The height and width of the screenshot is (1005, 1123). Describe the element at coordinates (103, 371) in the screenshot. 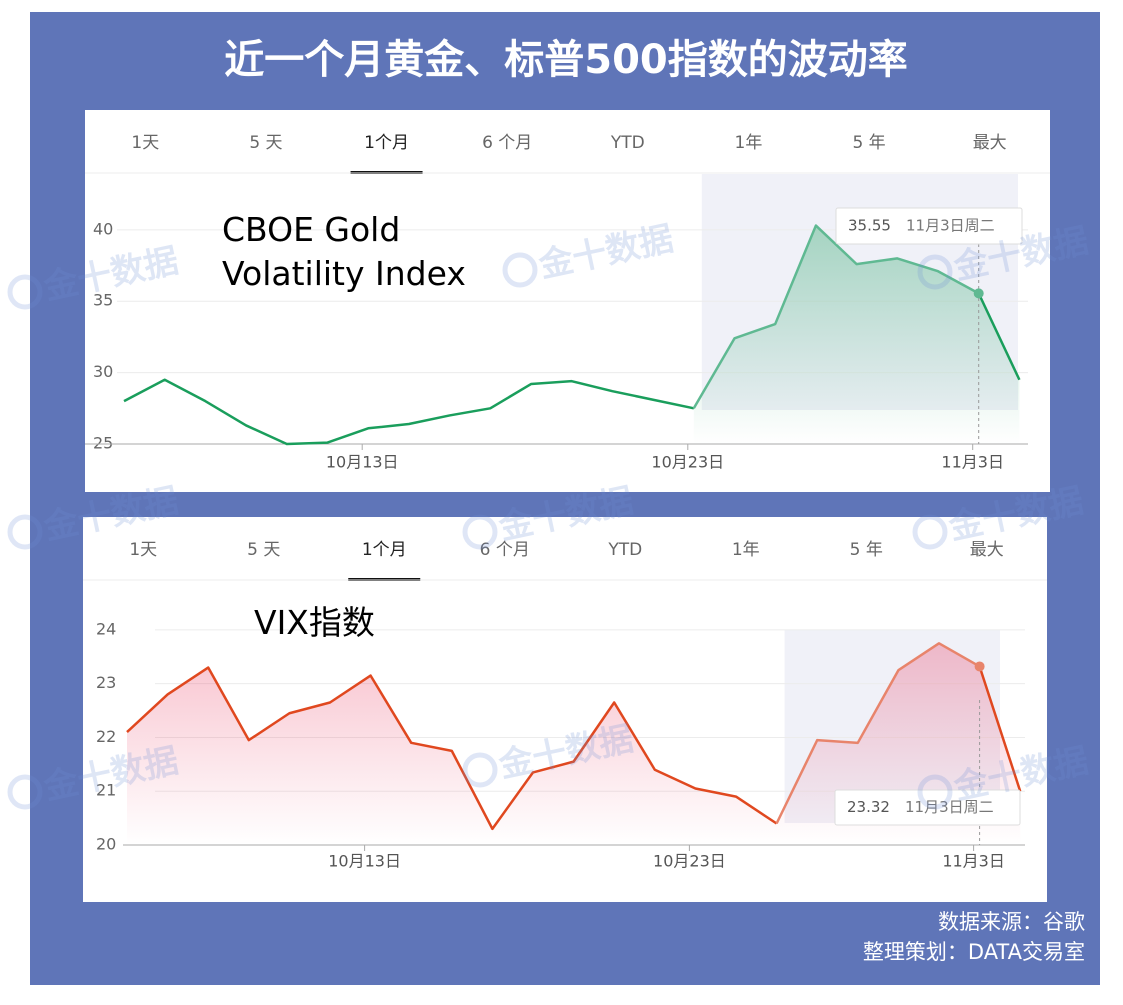

I see `y-tick-label: 30` at that location.